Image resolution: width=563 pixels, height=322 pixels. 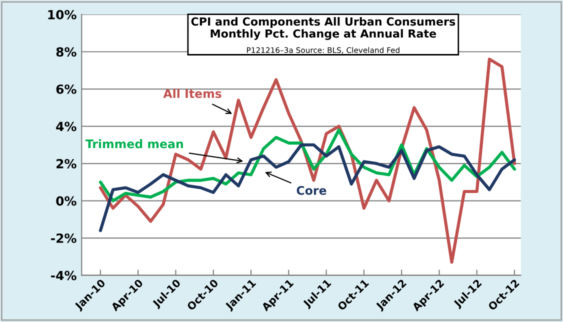 What do you see at coordinates (66, 163) in the screenshot?
I see `y-tick-label: 2%` at bounding box center [66, 163].